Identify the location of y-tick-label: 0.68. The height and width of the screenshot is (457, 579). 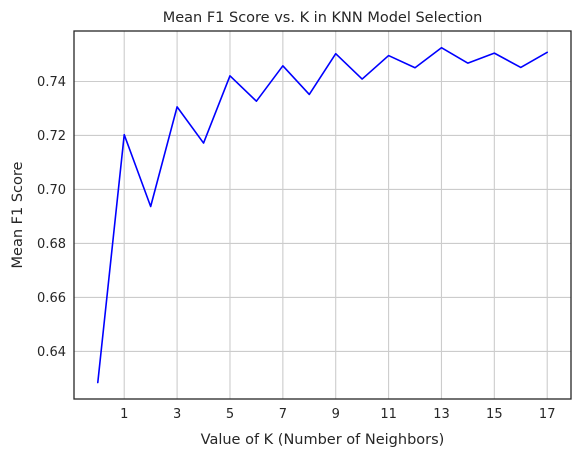
(51, 244).